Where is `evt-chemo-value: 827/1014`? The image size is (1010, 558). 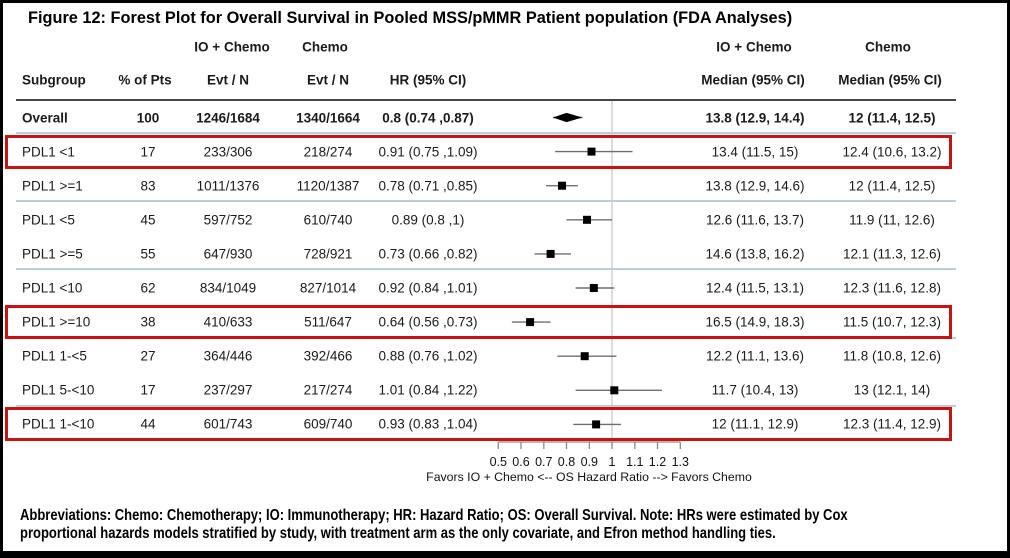 evt-chemo-value: 827/1014 is located at coordinates (328, 288).